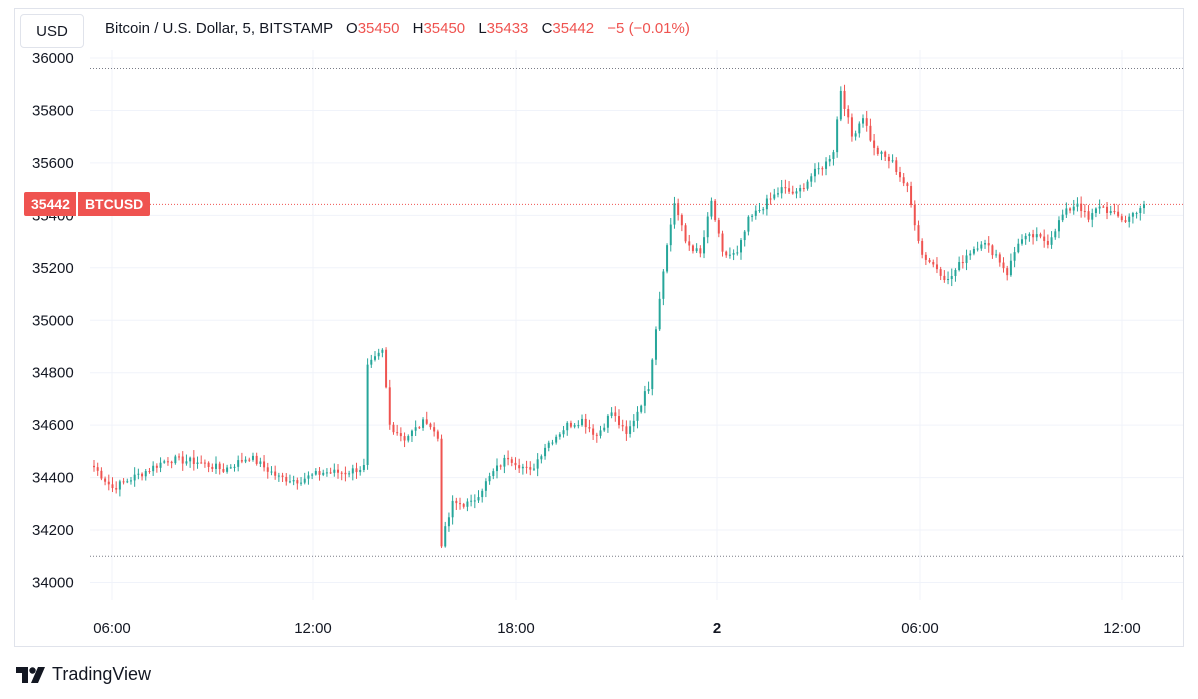 The image size is (1198, 699). What do you see at coordinates (53, 268) in the screenshot?
I see `price-tick-label: 35200` at bounding box center [53, 268].